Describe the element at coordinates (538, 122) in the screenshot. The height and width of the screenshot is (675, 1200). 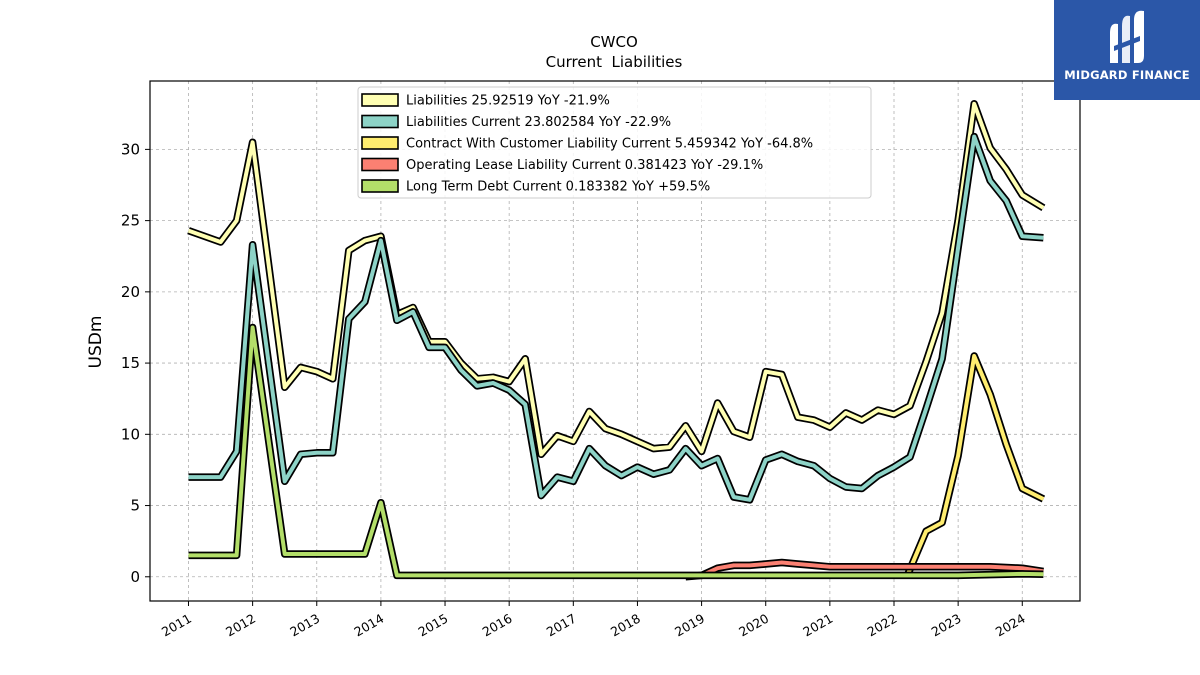
I see `legend-entry: Liabilities Current 23.802584 YoY -22.9%` at that location.